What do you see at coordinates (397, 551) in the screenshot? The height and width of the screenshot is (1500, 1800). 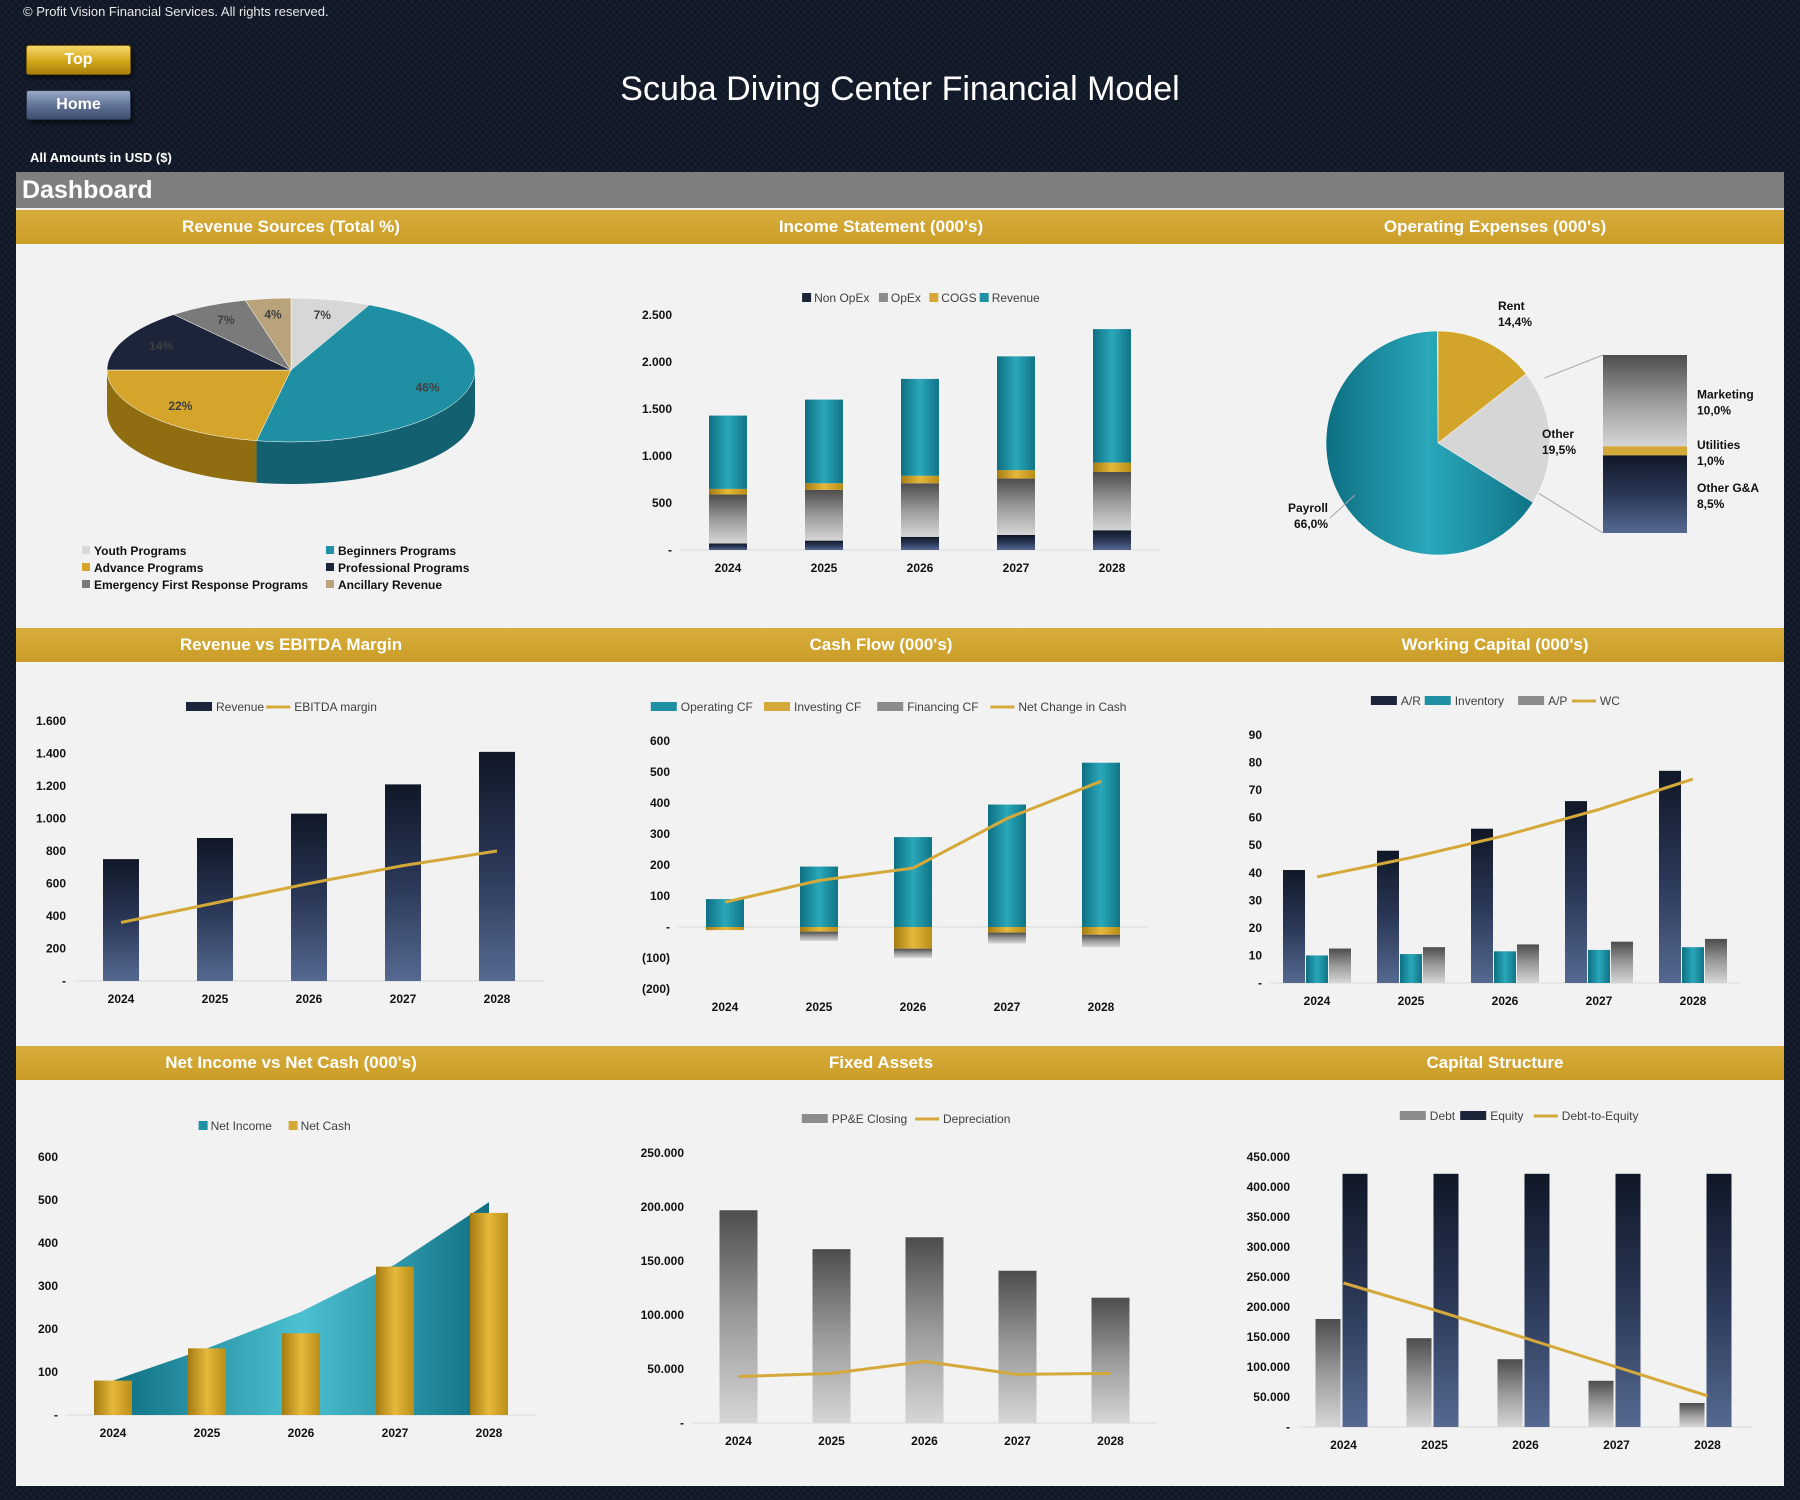 I see `legend-entry: Beginners Programs` at bounding box center [397, 551].